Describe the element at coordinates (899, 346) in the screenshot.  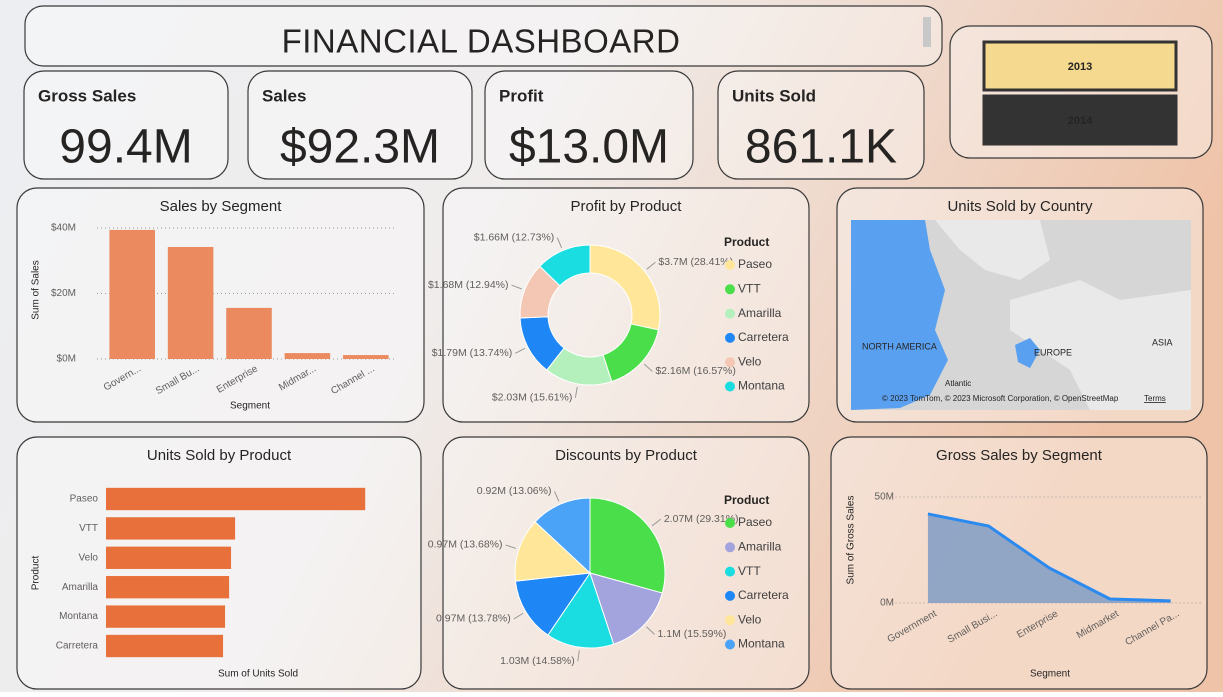
I see `map-label: NORTH AMERICA` at that location.